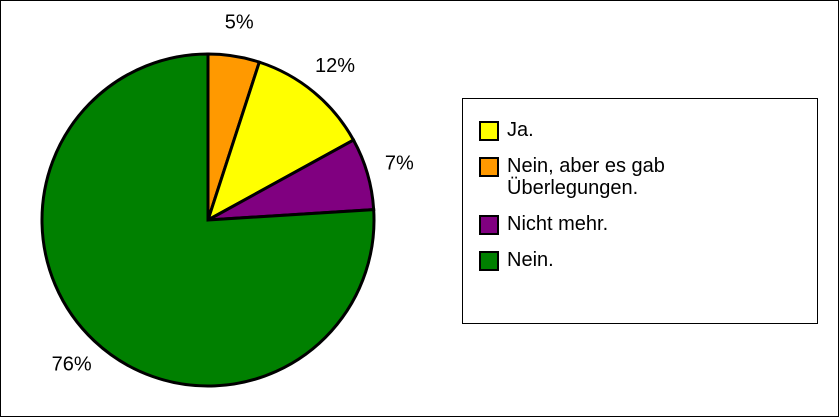 Image resolution: width=839 pixels, height=417 pixels. Describe the element at coordinates (335, 66) in the screenshot. I see `data-label: 12%` at that location.